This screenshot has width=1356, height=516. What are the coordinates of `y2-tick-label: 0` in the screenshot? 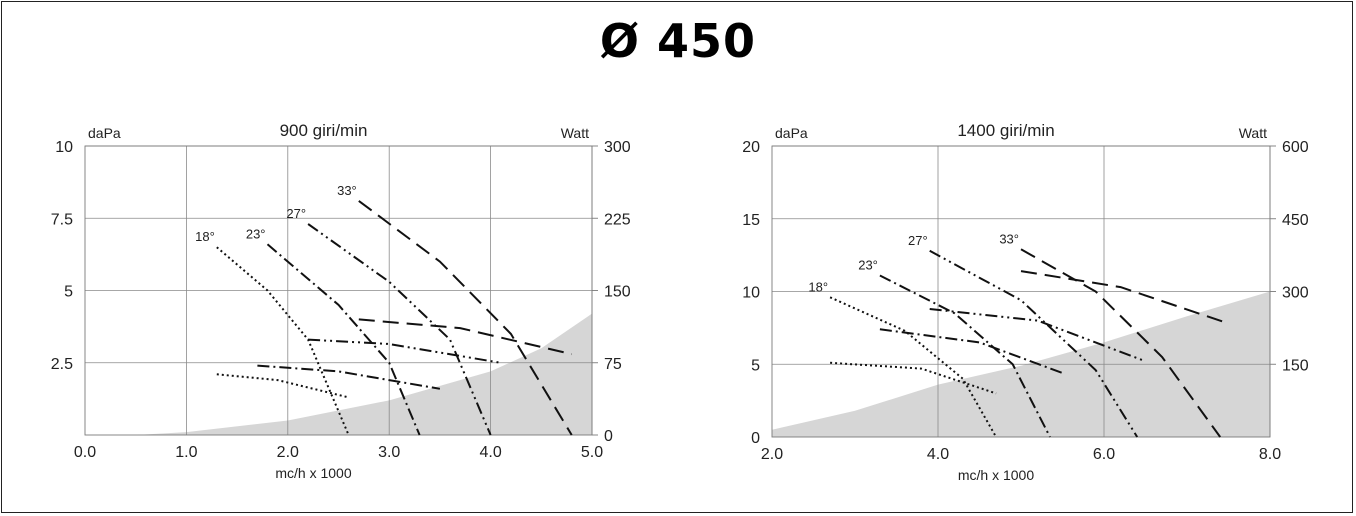 It's located at (608, 436).